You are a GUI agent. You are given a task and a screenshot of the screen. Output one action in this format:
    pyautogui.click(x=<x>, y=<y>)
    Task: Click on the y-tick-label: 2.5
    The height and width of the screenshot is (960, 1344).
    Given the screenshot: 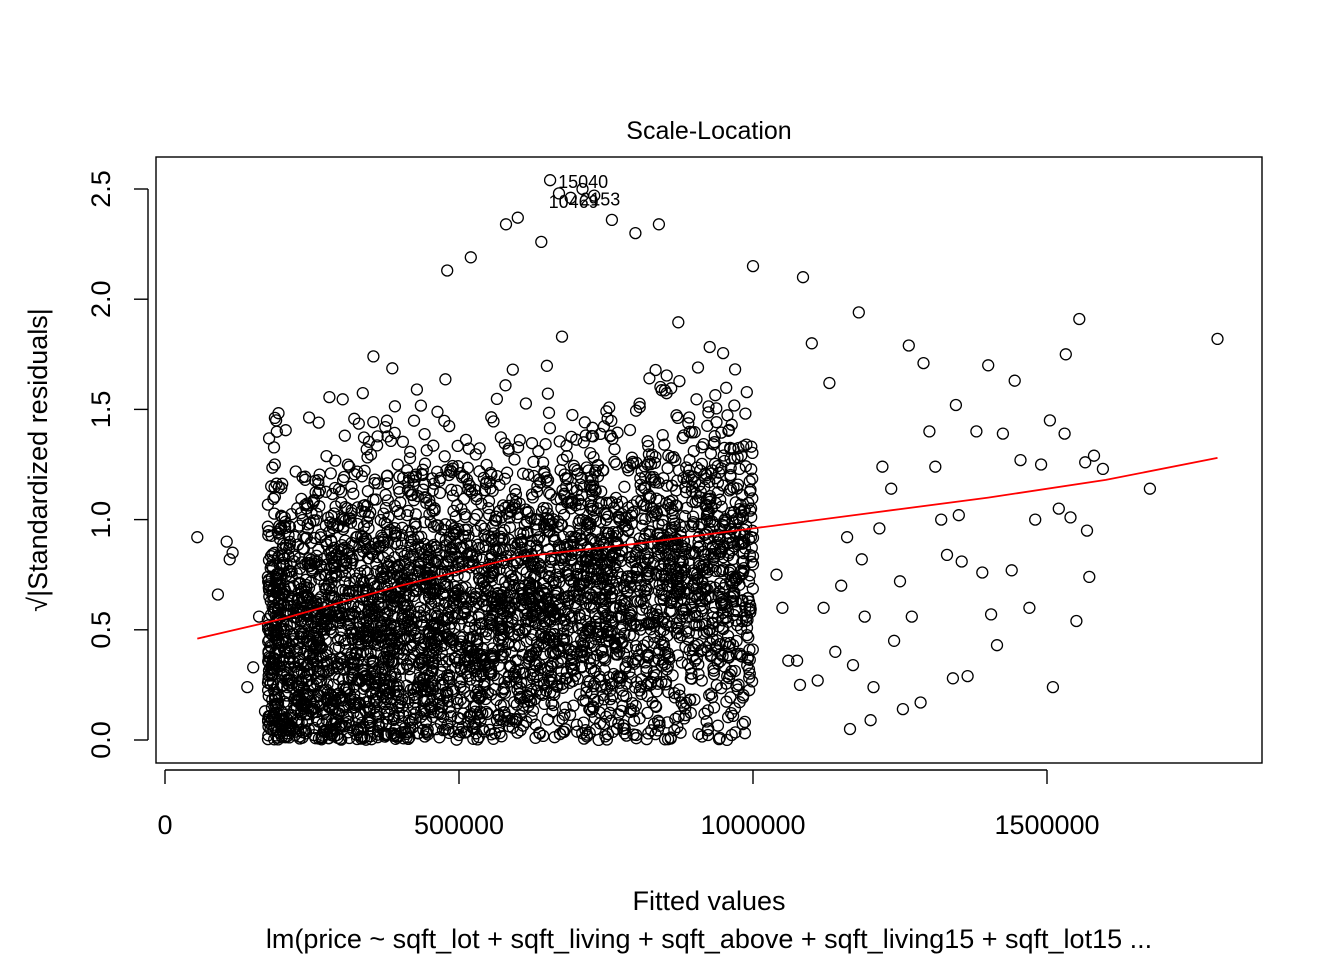 What is the action you would take?
    pyautogui.click(x=101, y=189)
    